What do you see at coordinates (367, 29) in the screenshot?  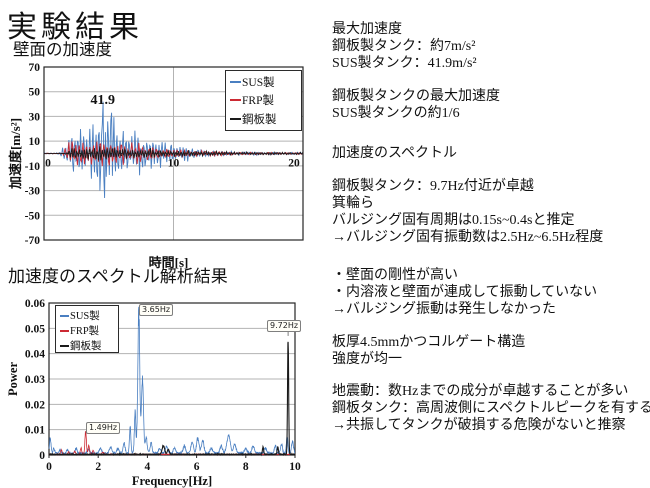 I see `text-line: 最大加速度` at bounding box center [367, 29].